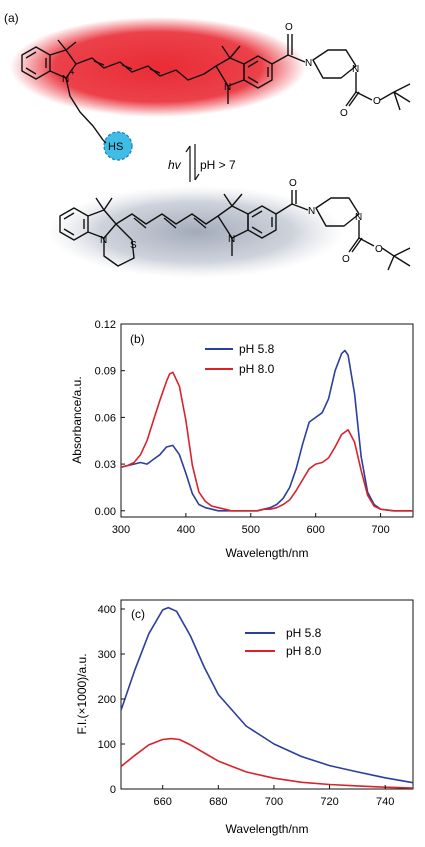  I want to click on gray-glow, so click(196, 232).